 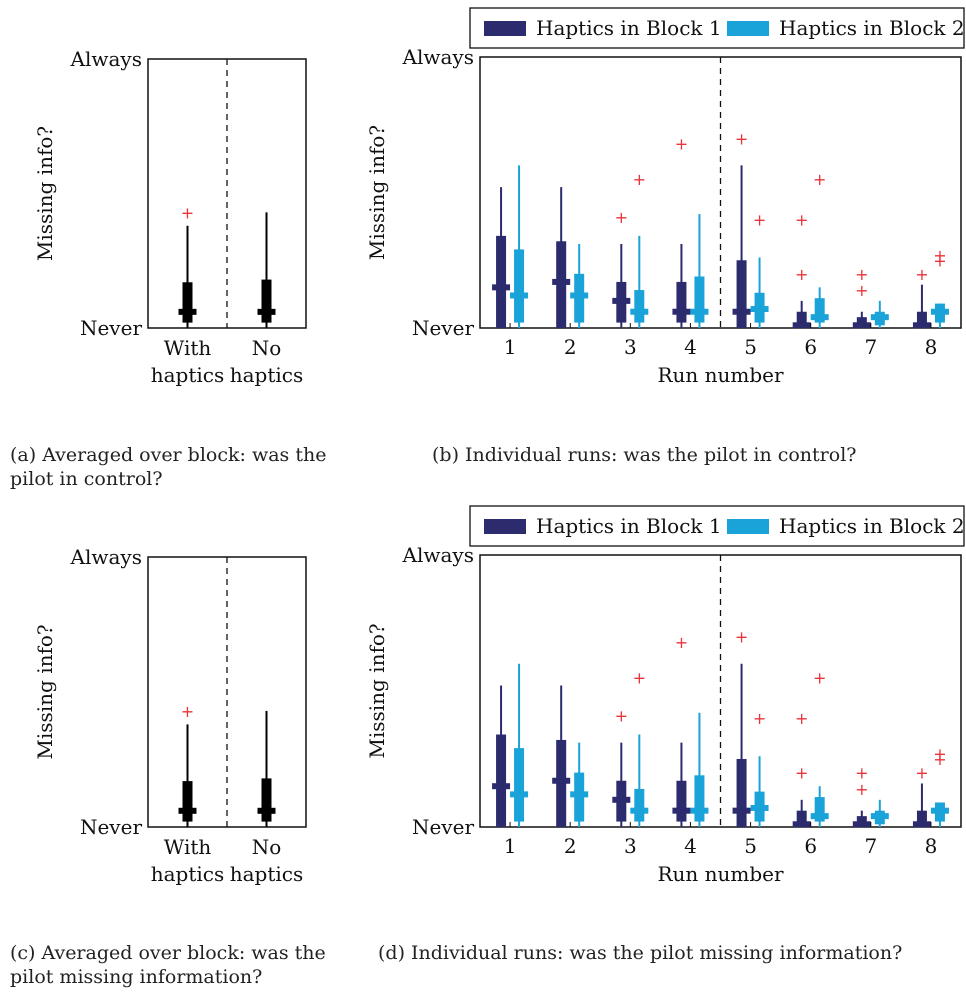 What do you see at coordinates (505, 526) in the screenshot?
I see `legend-swatch-block1` at bounding box center [505, 526].